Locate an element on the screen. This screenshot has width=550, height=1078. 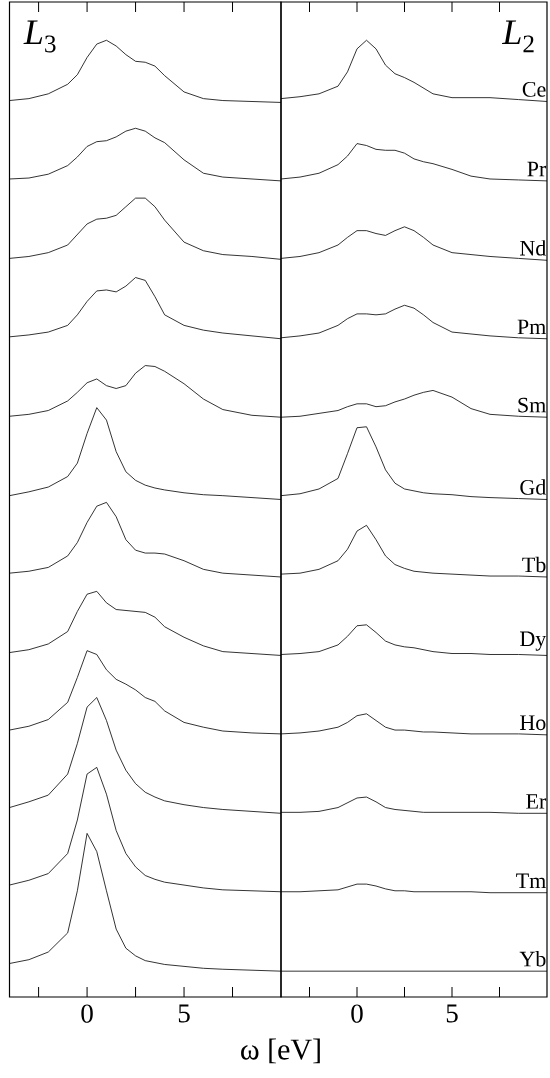
series-label: Sm is located at coordinates (532, 405).